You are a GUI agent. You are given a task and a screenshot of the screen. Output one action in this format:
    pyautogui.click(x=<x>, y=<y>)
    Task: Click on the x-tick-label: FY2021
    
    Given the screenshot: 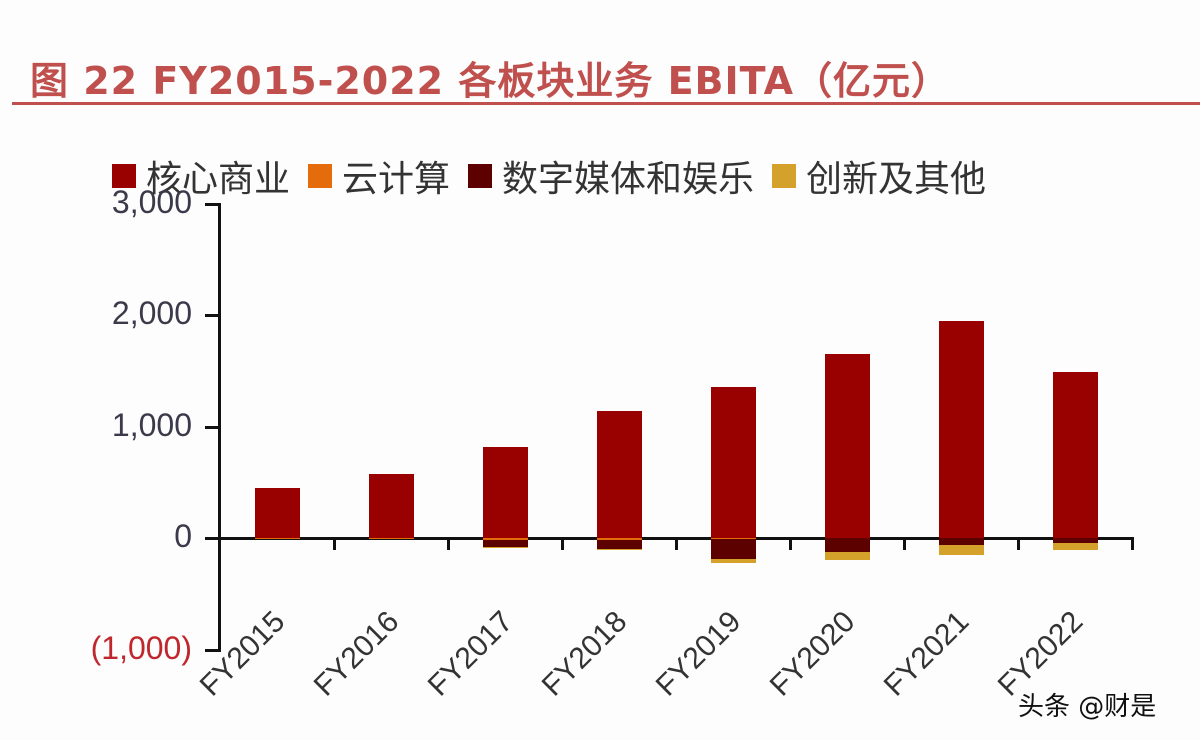 What is the action you would take?
    pyautogui.click(x=926, y=653)
    